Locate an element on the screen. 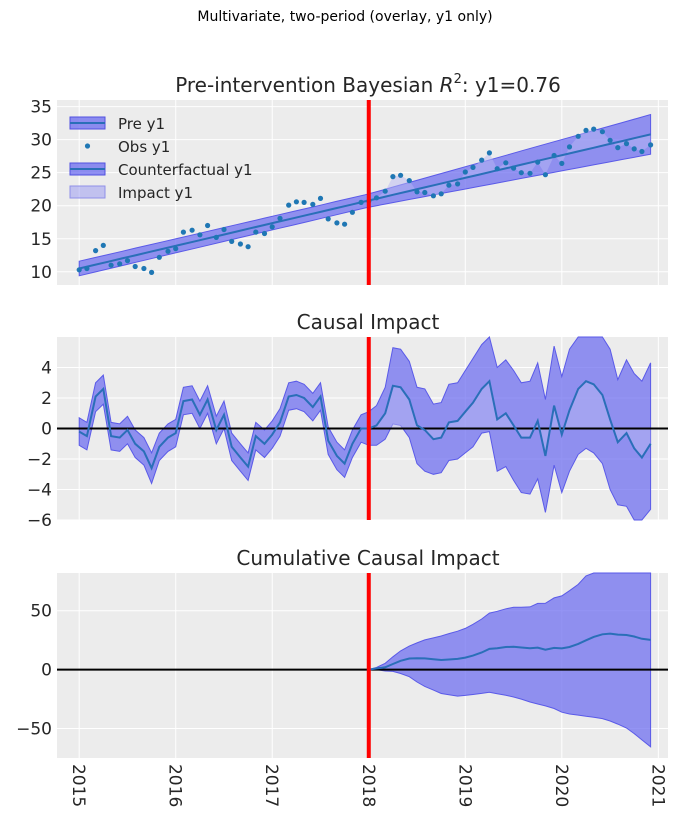  panel1-title-sup: 2 is located at coordinates (458, 79).